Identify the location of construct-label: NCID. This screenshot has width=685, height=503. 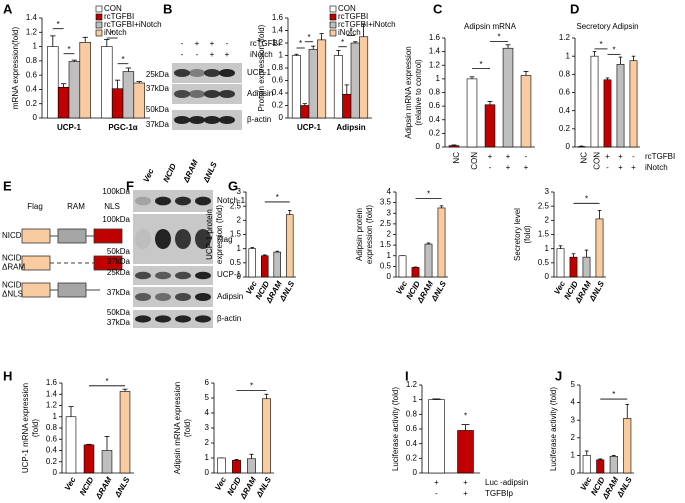
(12, 258).